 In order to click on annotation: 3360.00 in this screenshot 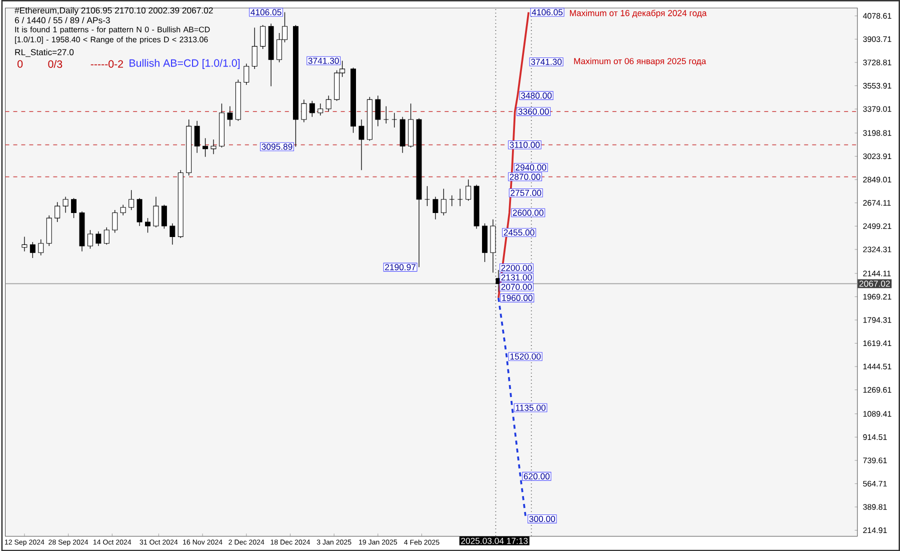, I will do `click(533, 111)`.